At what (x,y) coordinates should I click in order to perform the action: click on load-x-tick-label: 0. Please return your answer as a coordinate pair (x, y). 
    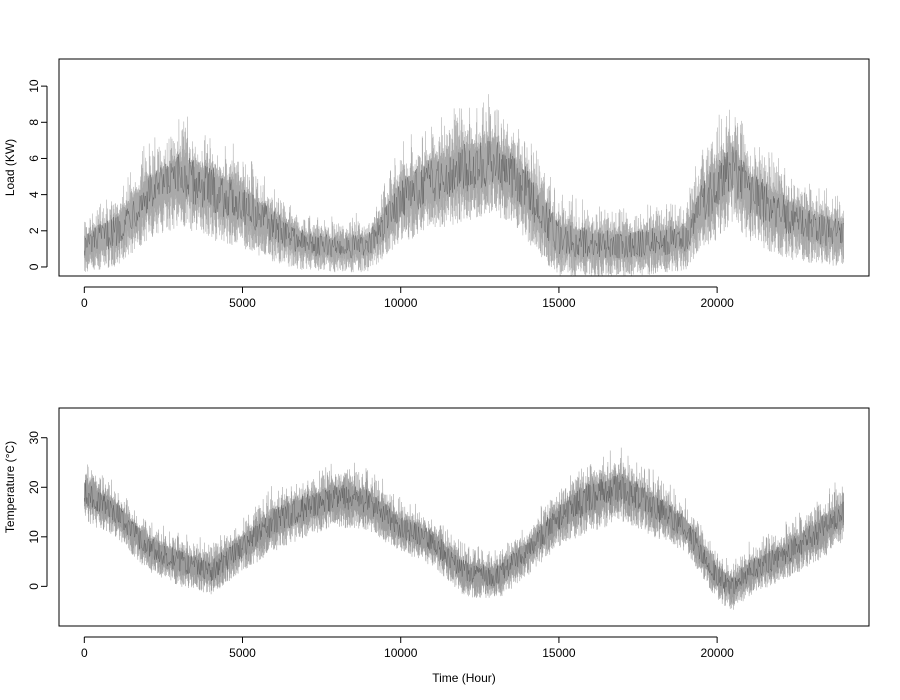
    Looking at the image, I should click on (84, 303).